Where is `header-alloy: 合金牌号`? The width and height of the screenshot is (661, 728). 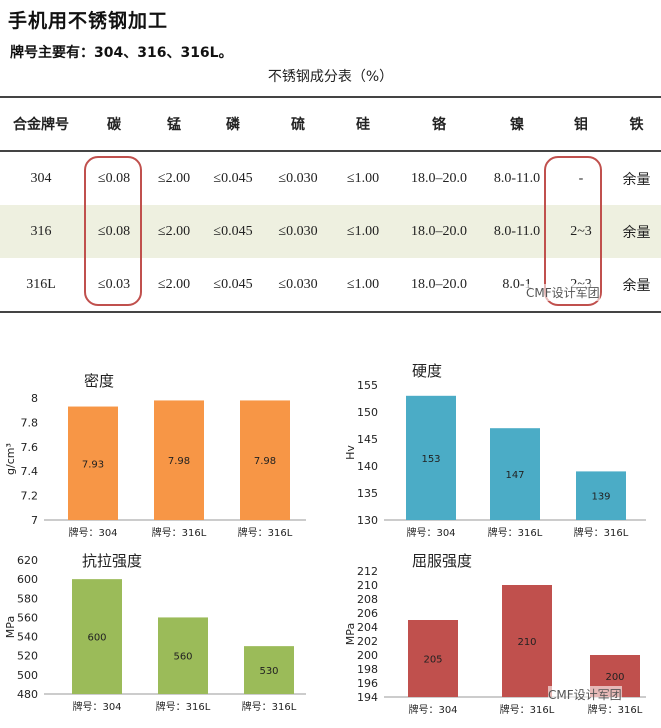
header-alloy: 合金牌号 is located at coordinates (41, 124).